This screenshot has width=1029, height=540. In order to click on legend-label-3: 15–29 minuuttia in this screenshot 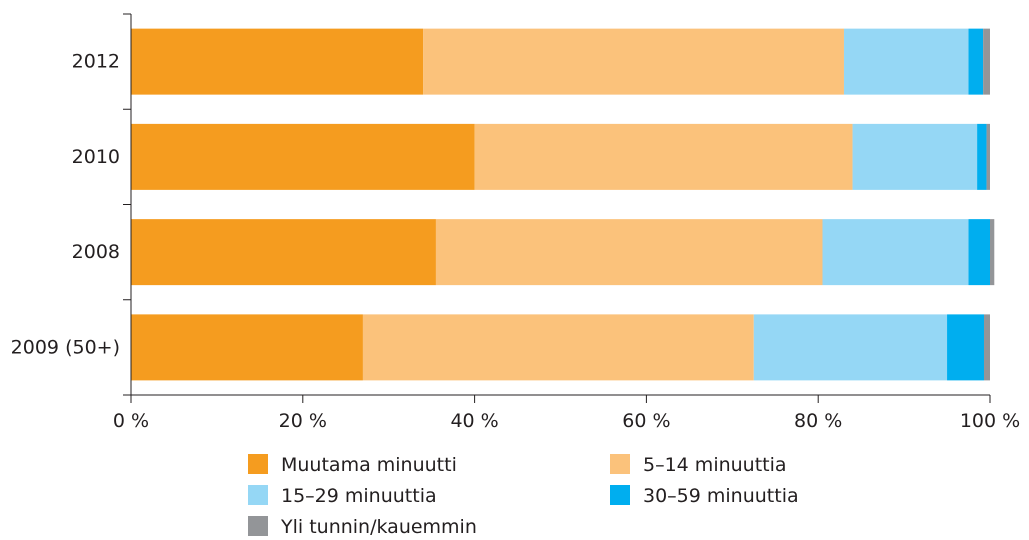, I will do `click(359, 496)`.